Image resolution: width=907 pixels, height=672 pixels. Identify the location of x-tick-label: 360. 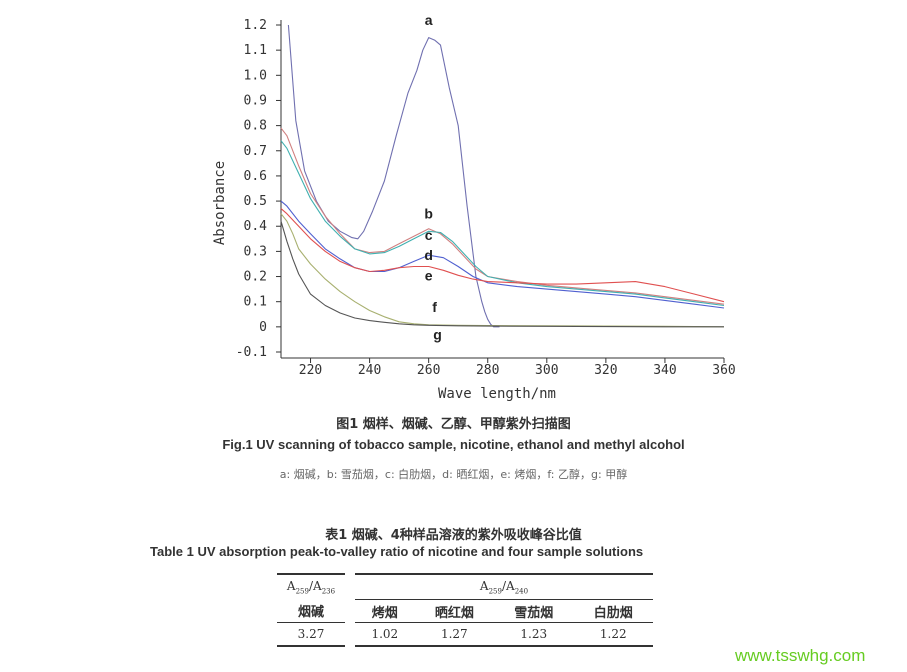
(723, 370).